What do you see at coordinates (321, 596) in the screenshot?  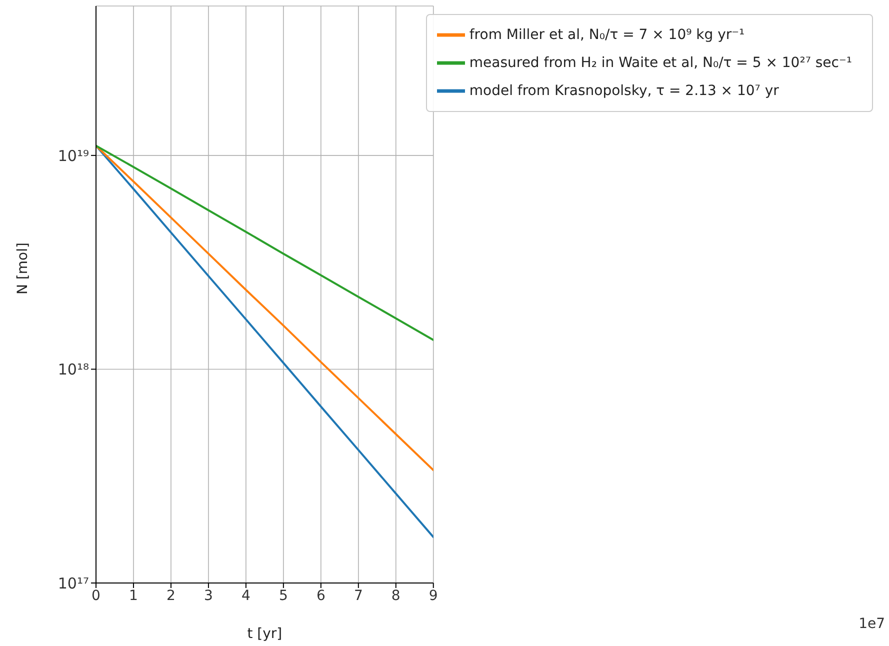 I see `x-tick-label: 6` at bounding box center [321, 596].